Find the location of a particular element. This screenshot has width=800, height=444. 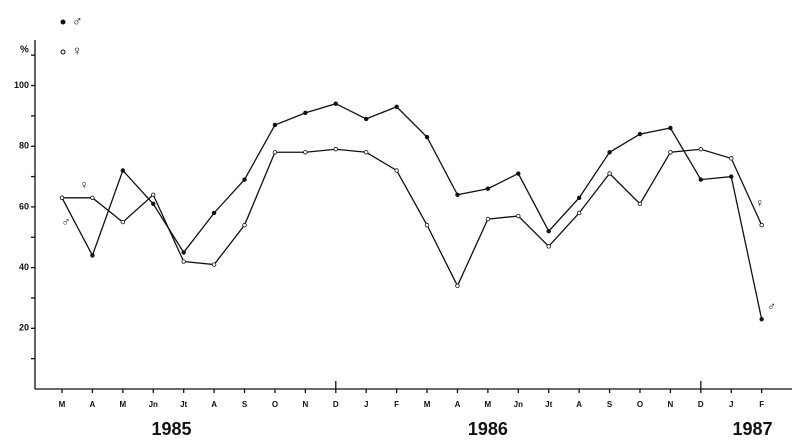

y-tick-label: 80 is located at coordinates (24, 146).